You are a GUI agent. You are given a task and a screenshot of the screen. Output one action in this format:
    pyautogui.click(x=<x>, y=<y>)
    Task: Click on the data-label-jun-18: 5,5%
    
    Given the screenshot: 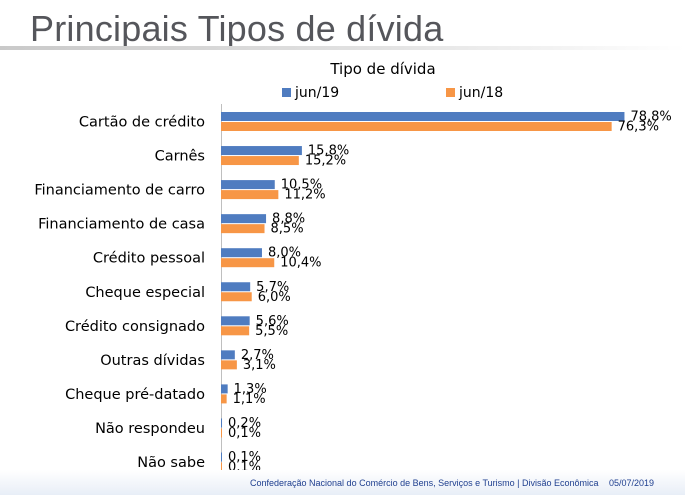 What is the action you would take?
    pyautogui.click(x=271, y=331)
    